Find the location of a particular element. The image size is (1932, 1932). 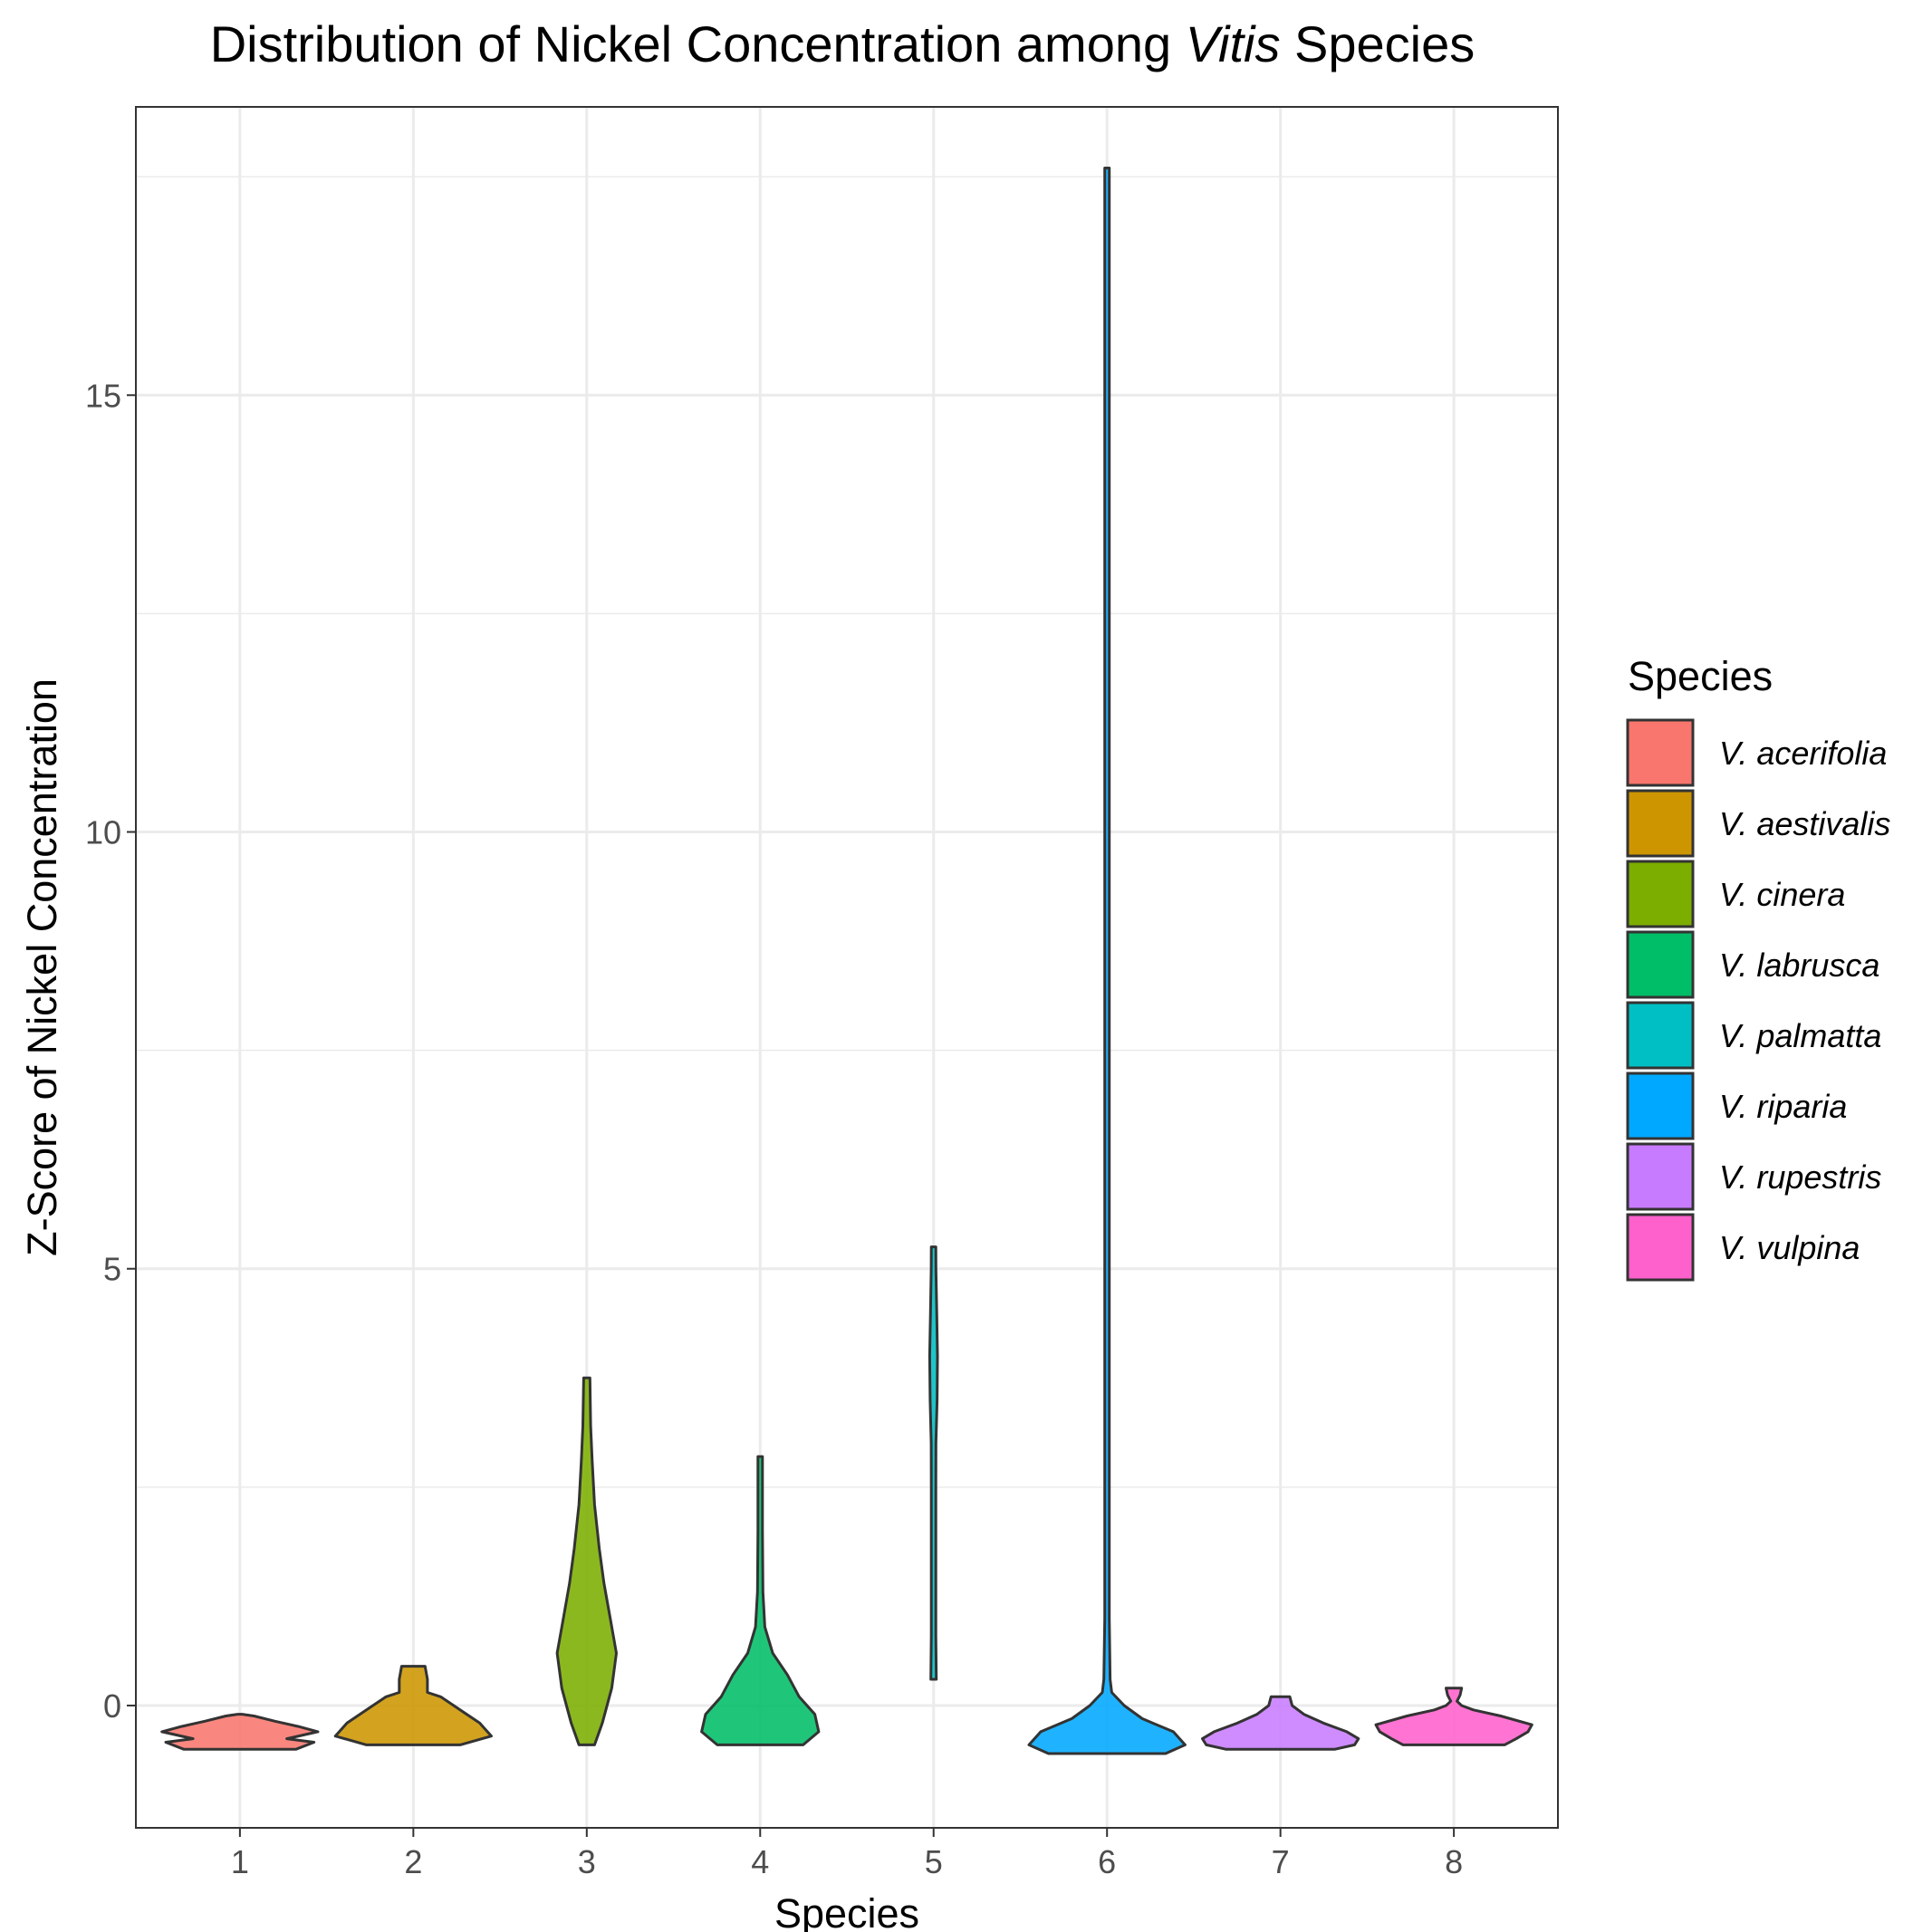

chart-title-suffix: Species is located at coordinates (1377, 43).